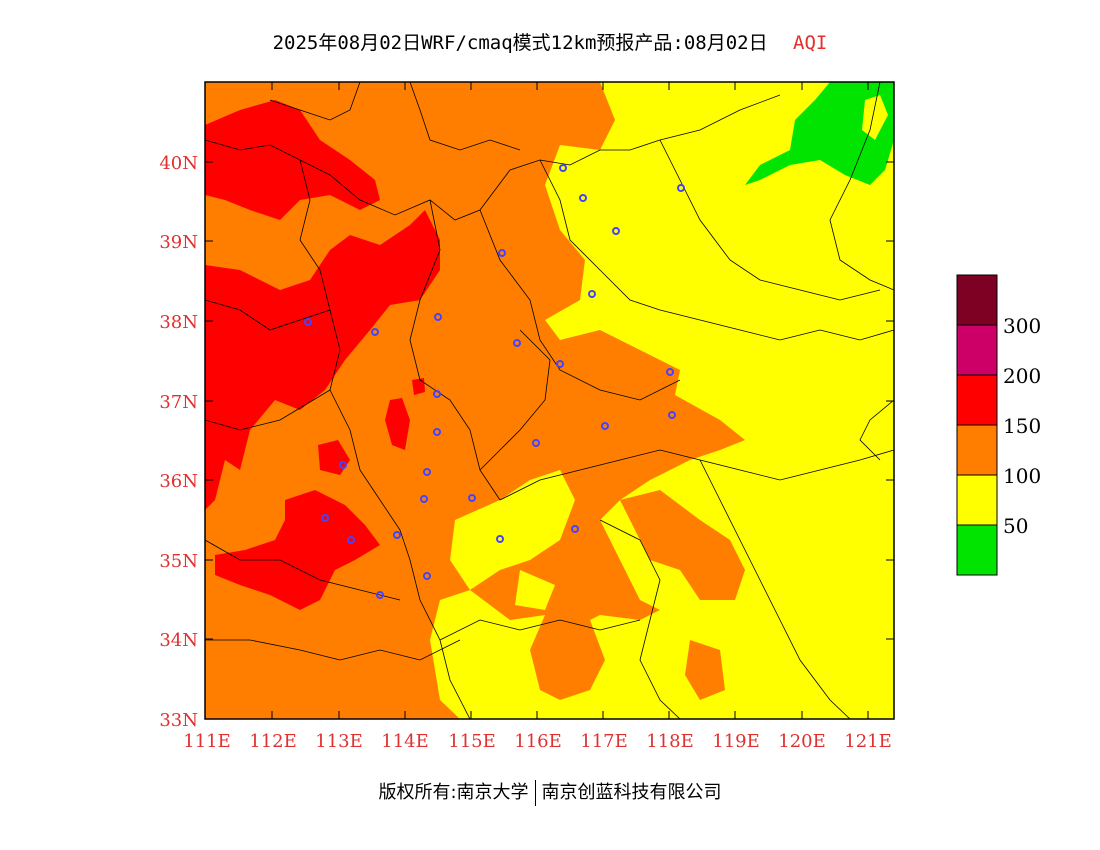  I want to click on copyright-left: 版权所有:南京大学, so click(453, 792).